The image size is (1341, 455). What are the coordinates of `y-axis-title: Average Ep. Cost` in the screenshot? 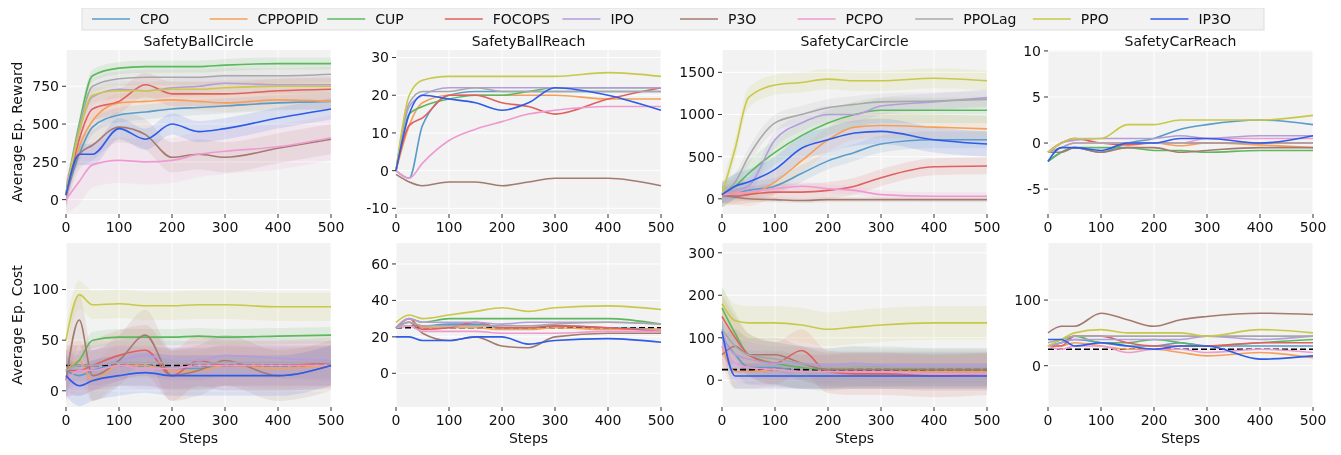 It's located at (17, 324).